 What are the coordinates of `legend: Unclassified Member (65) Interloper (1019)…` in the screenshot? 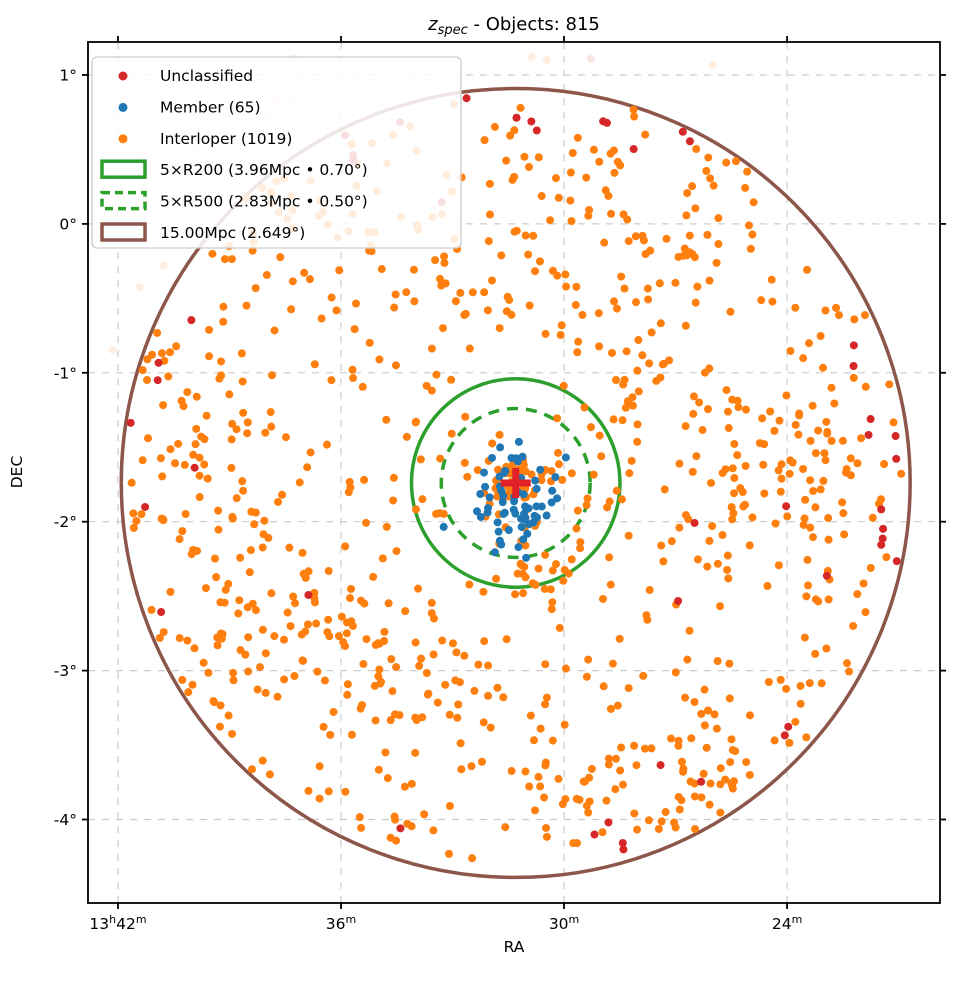 It's located at (276, 152).